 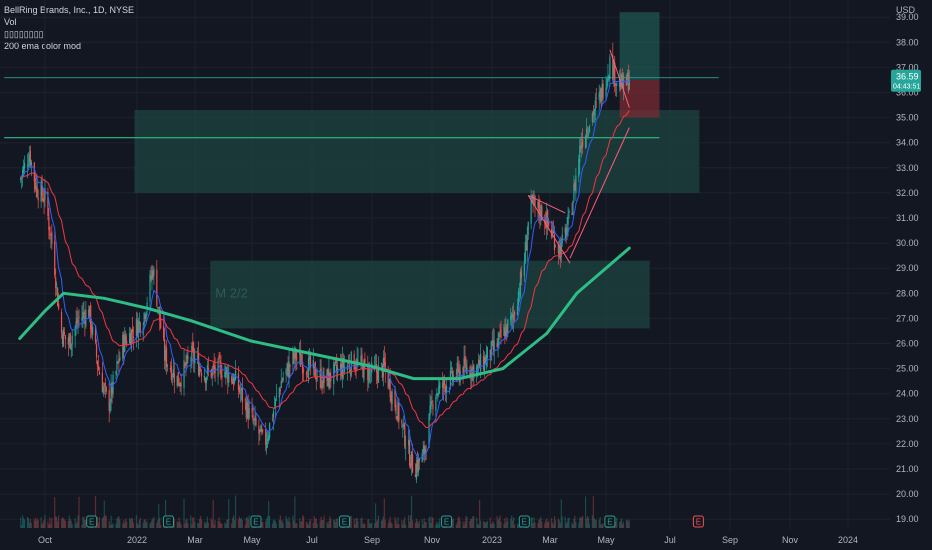 What do you see at coordinates (43, 46) in the screenshot?
I see `indicator-ema: 200 ema color mod` at bounding box center [43, 46].